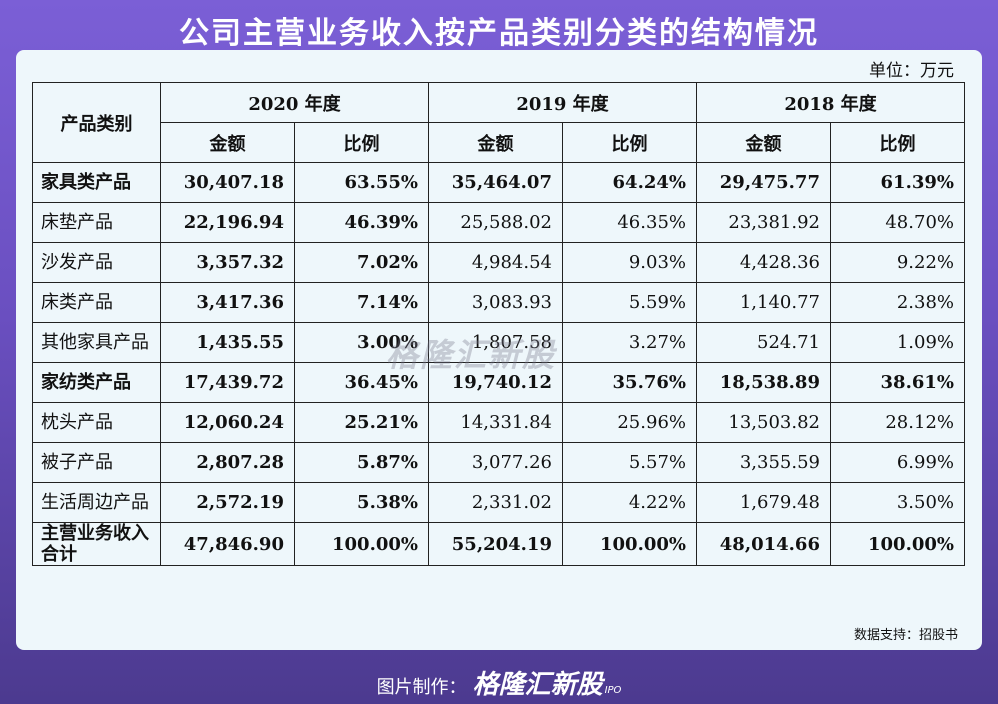  I want to click on amount-cell: 2,572.19, so click(227, 502).